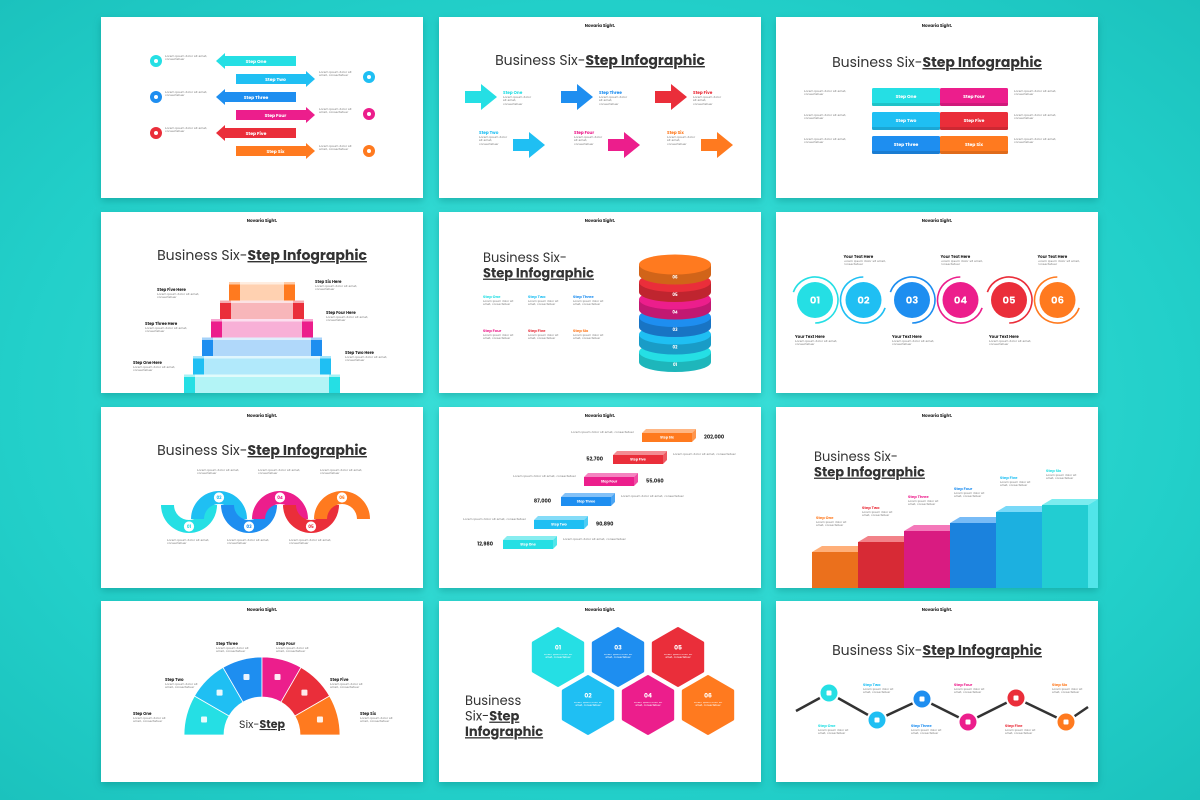  Describe the element at coordinates (937, 26) in the screenshot. I see `brand: Novaria Sight.` at that location.